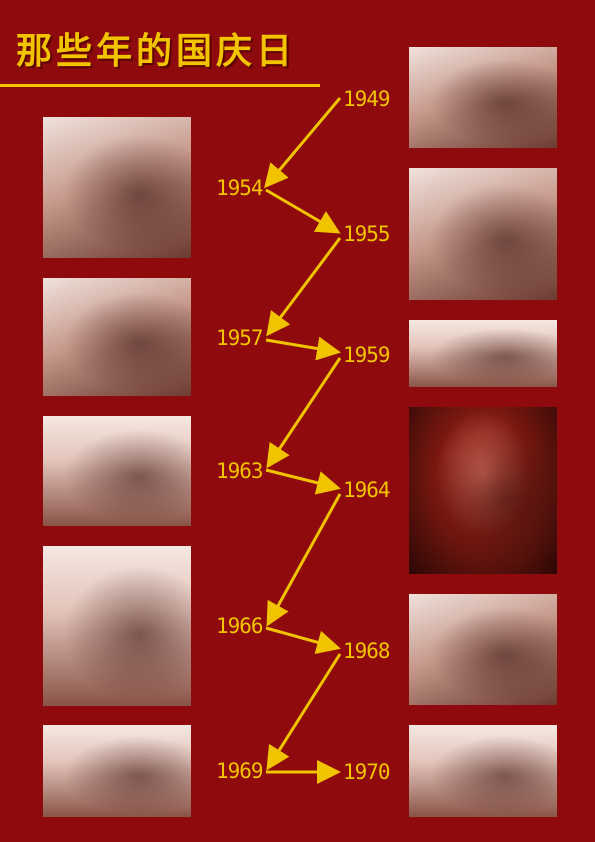 This screenshot has width=595, height=842. Describe the element at coordinates (240, 338) in the screenshot. I see `year-1957: 1957` at that location.